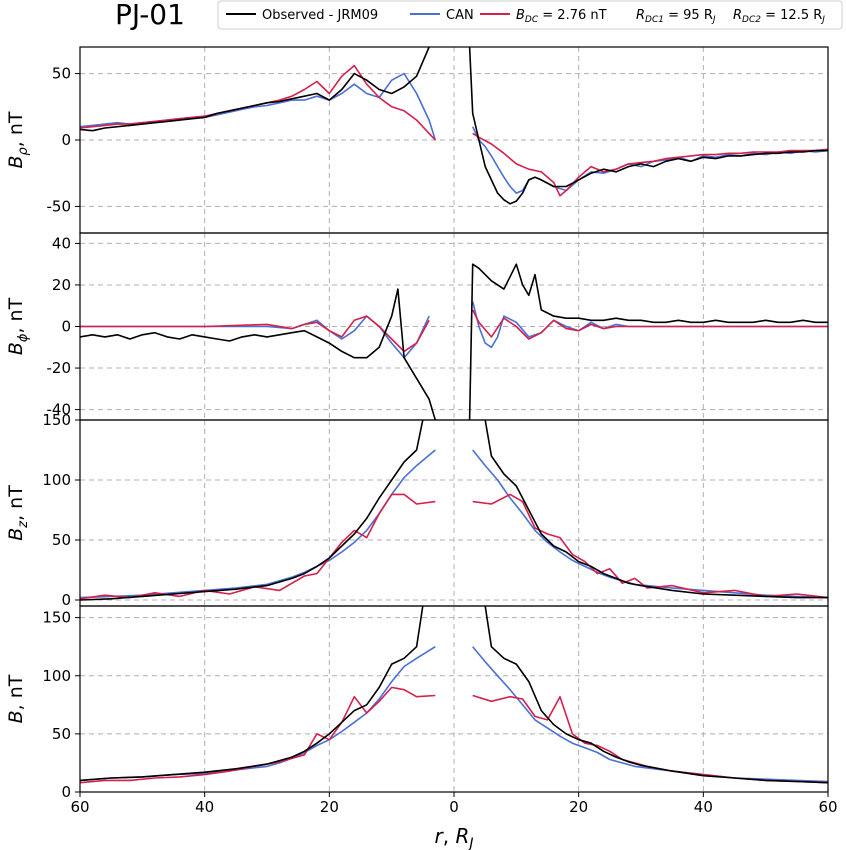  Describe the element at coordinates (454, 807) in the screenshot. I see `x-tick-label: 0` at that location.